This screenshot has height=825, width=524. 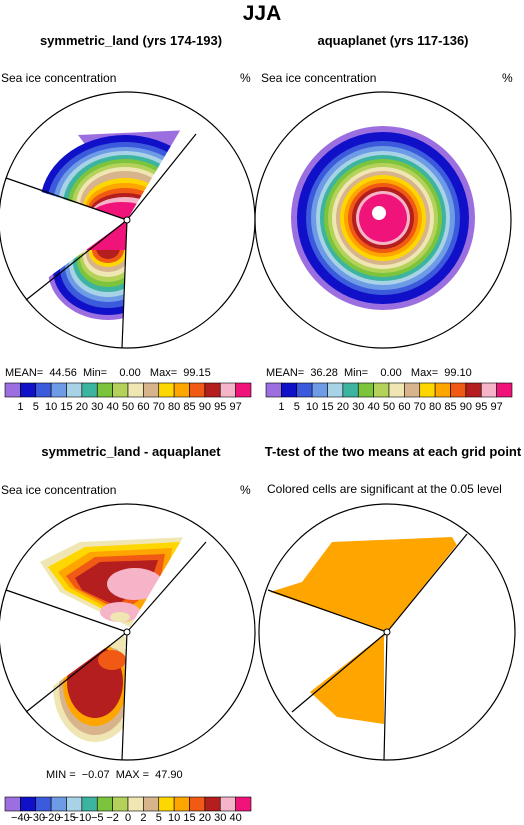 I want to click on panel-1-variable: Sea ice concentration, so click(x=59, y=78).